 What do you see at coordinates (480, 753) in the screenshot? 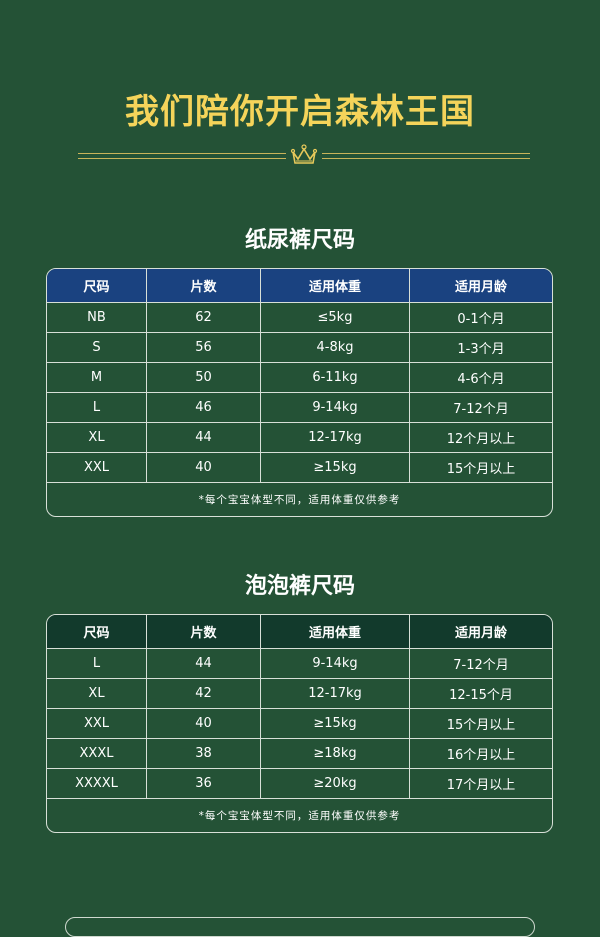
I see `table-cell: 16个月以上` at bounding box center [480, 753].